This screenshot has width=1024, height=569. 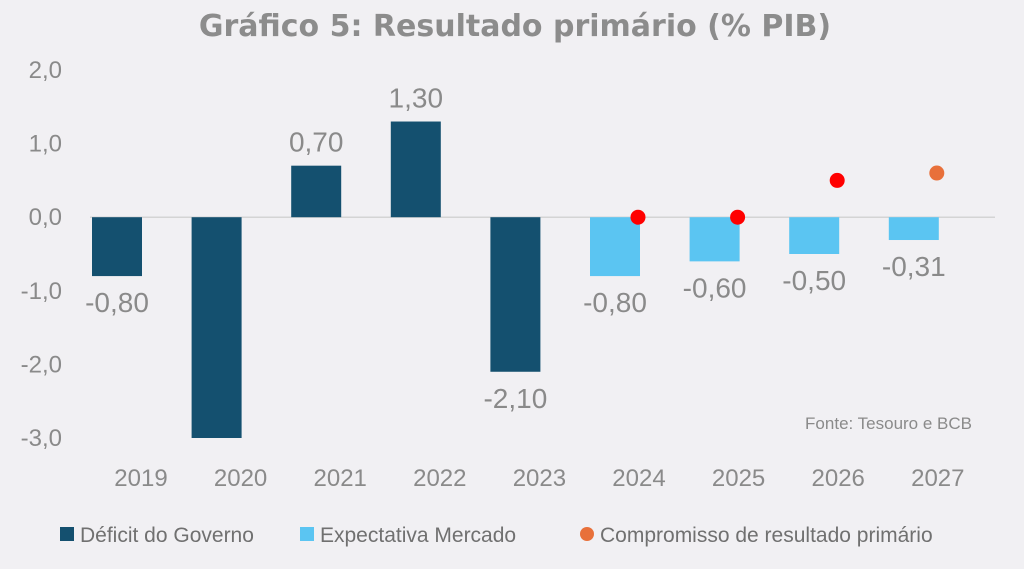 What do you see at coordinates (41, 438) in the screenshot?
I see `y-tick-label: -3,0` at bounding box center [41, 438].